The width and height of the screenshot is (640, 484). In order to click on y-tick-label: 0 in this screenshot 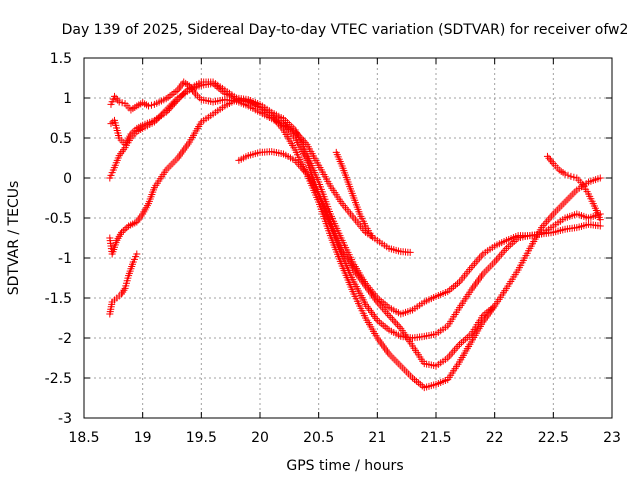, I will do `click(67, 179)`.